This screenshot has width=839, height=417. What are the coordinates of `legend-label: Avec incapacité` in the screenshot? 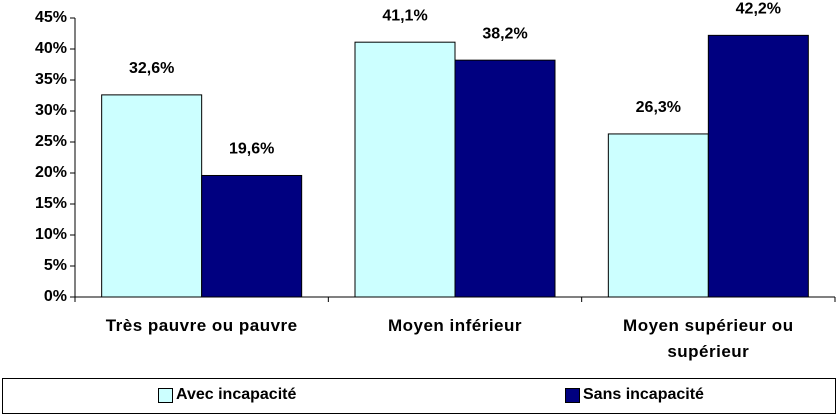 It's located at (236, 394).